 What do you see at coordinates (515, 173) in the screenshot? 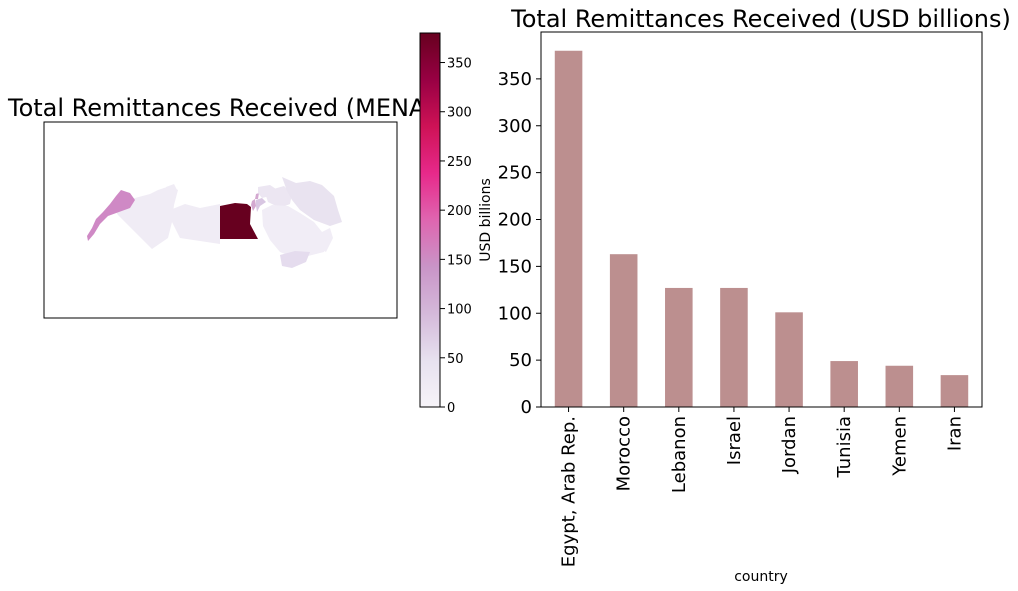
I see `y-tick-label: 250` at bounding box center [515, 173].